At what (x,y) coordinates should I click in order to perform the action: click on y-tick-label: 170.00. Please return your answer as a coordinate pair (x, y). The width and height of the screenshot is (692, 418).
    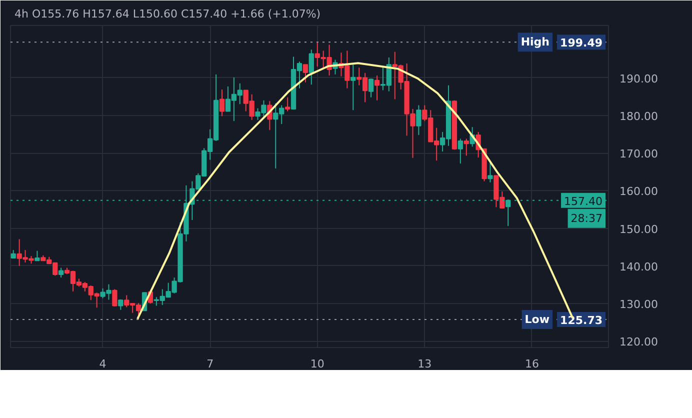
    Looking at the image, I should click on (639, 154).